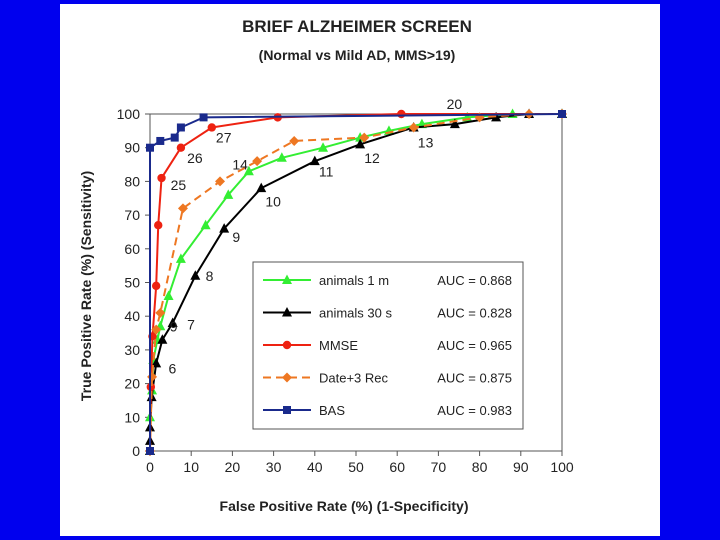 The width and height of the screenshot is (720, 540). Describe the element at coordinates (210, 276) in the screenshot. I see `threshold-label: 8` at that location.